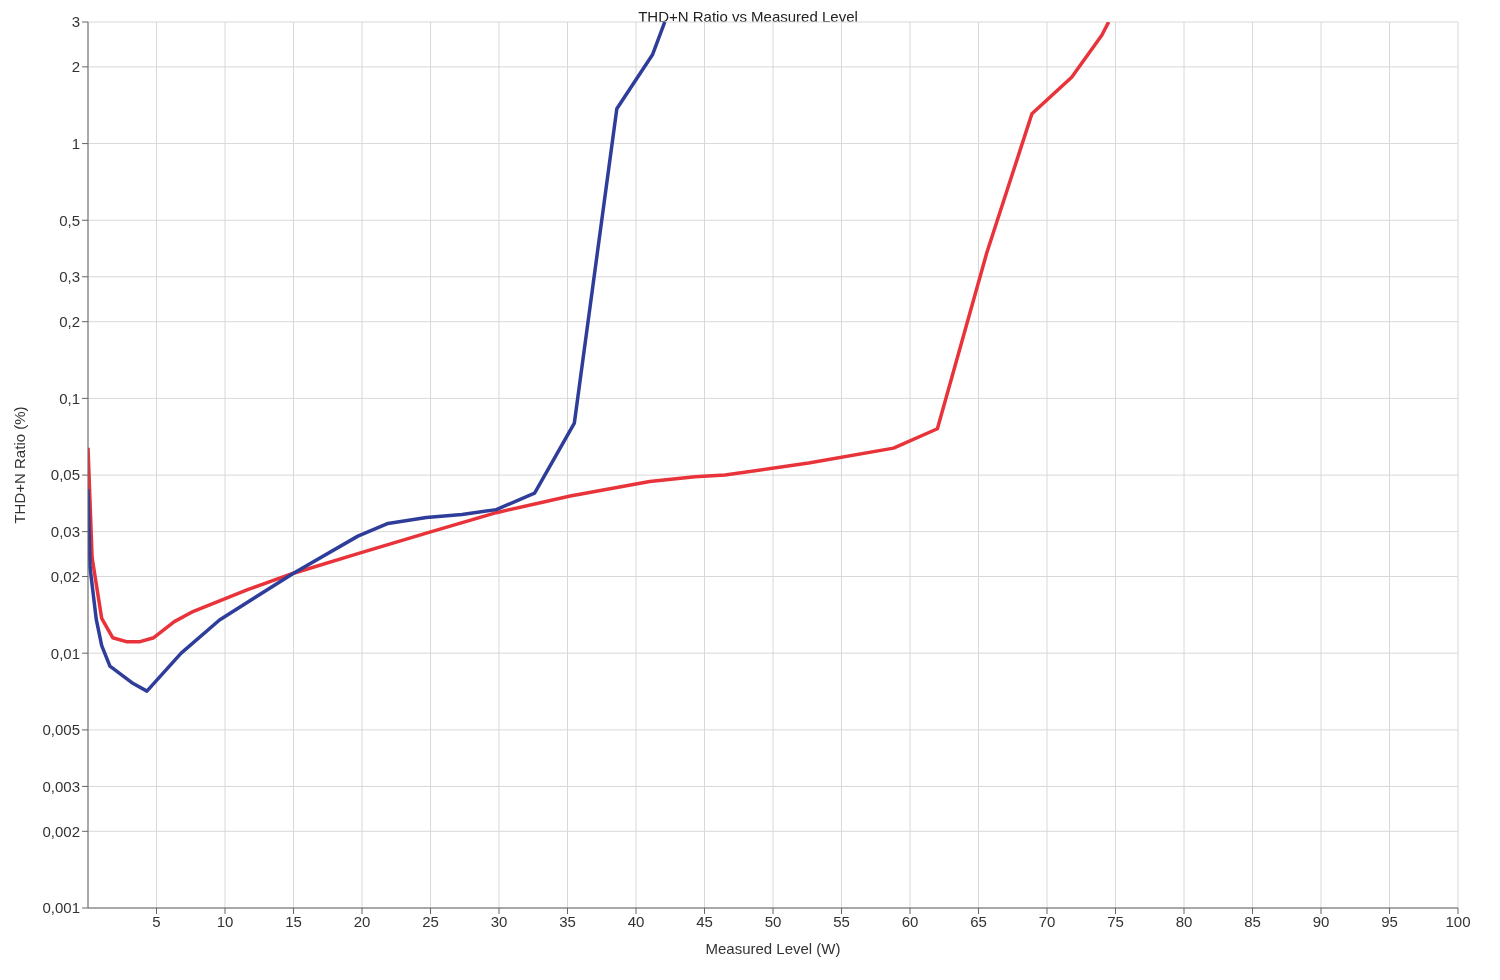  Describe the element at coordinates (430, 921) in the screenshot. I see `x-tick-label: 25` at that location.